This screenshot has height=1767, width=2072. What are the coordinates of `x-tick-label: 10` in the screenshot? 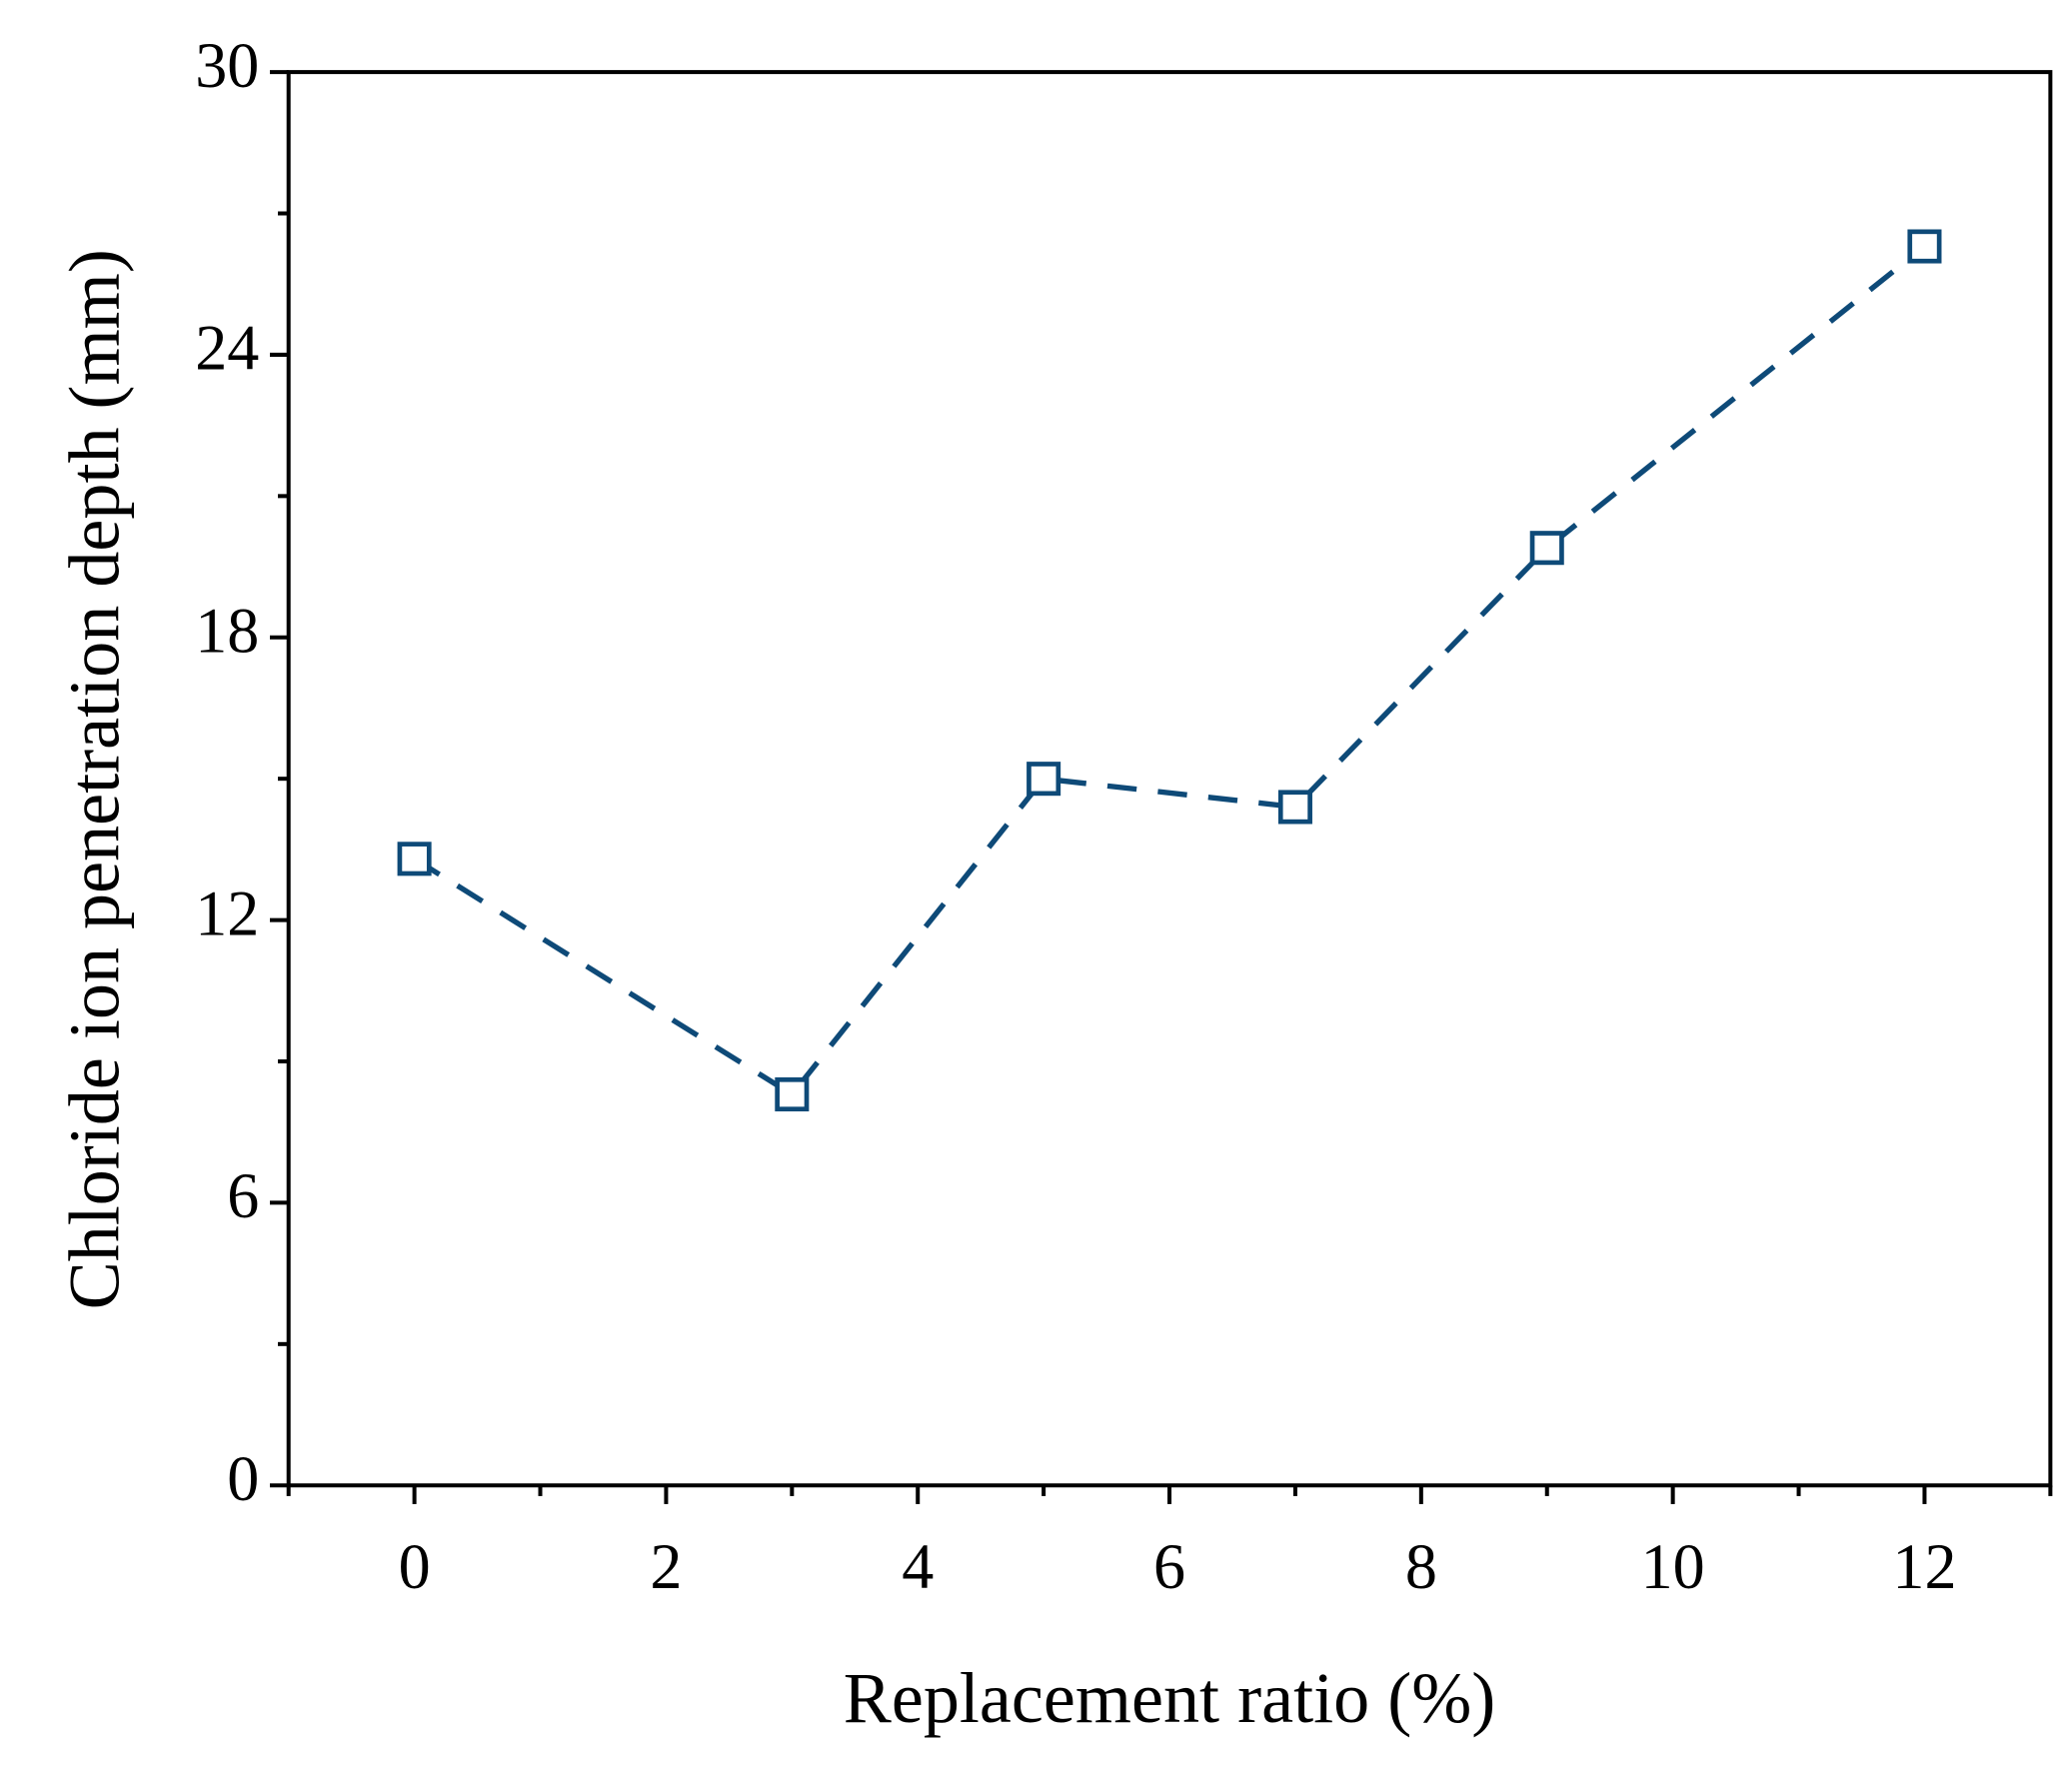 It's located at (1673, 1566).